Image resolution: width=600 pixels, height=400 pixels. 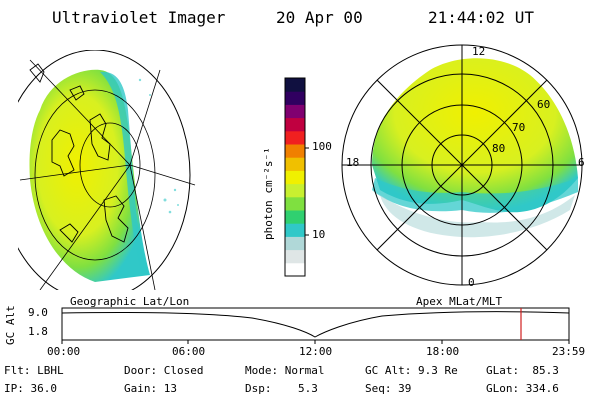 I want to click on geographic-emission-region, so click(x=89, y=175).